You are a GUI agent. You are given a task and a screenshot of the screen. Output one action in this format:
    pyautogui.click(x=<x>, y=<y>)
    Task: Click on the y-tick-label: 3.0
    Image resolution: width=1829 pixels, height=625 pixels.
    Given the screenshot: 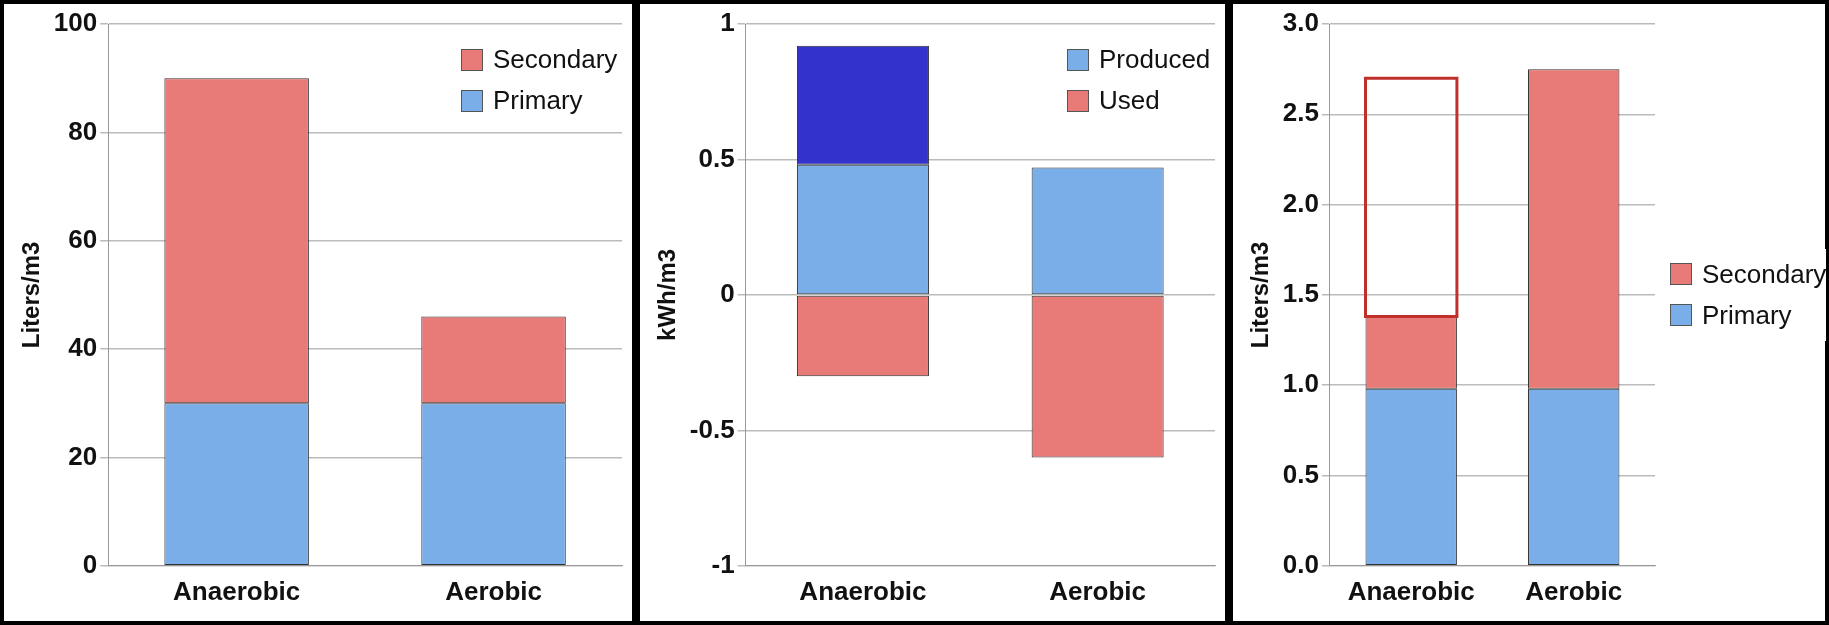 What is the action you would take?
    pyautogui.click(x=1300, y=22)
    